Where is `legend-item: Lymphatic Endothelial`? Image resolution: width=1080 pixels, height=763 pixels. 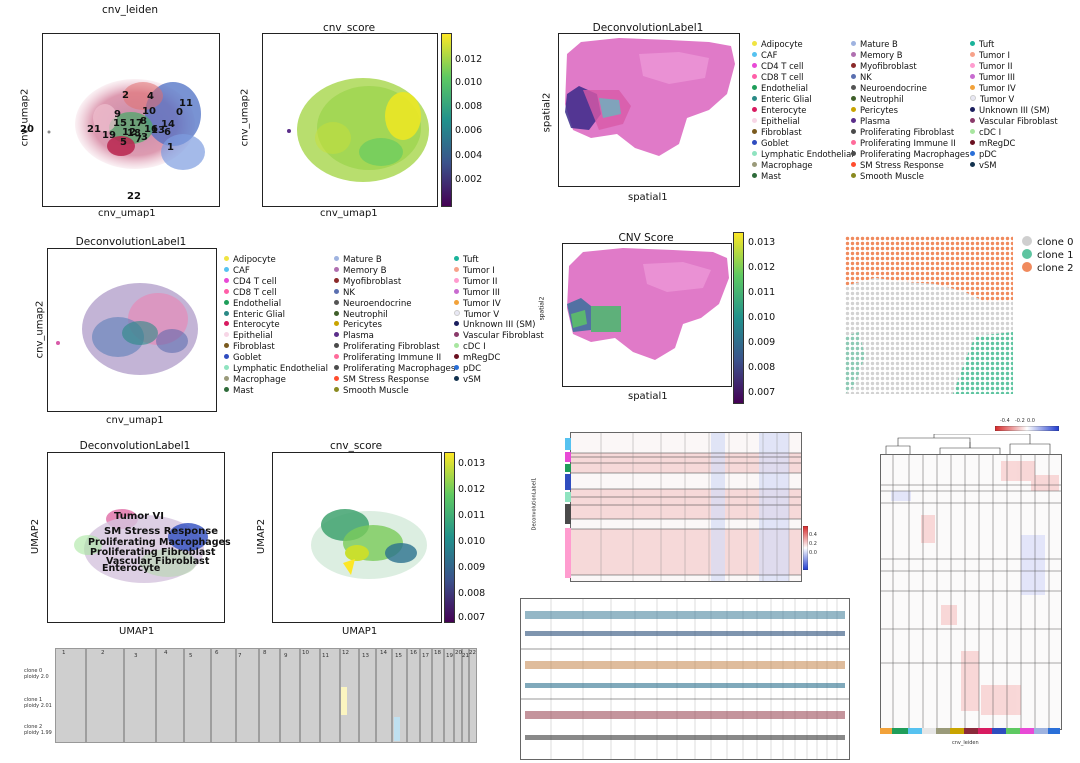 legend-item: Lymphatic Endothelial is located at coordinates (276, 369).